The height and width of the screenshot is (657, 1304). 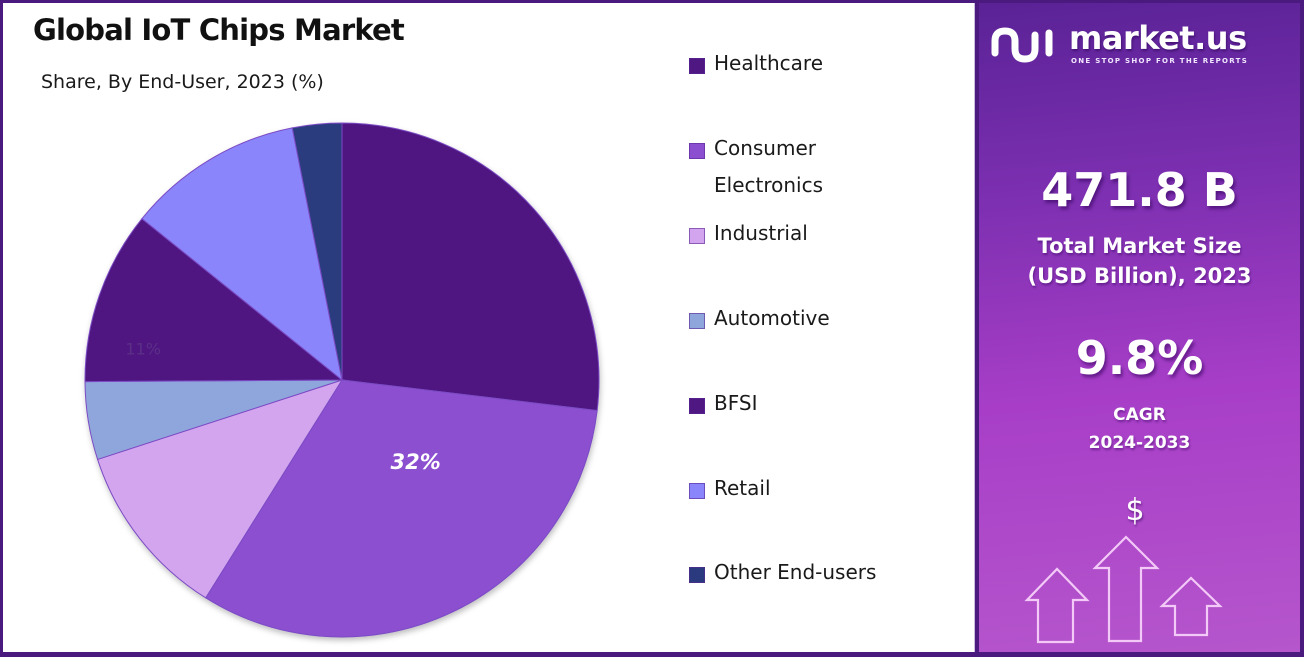 I want to click on brand-tagline: ONE STOP SHOP FOR THE REPORTS, so click(x=1160, y=61).